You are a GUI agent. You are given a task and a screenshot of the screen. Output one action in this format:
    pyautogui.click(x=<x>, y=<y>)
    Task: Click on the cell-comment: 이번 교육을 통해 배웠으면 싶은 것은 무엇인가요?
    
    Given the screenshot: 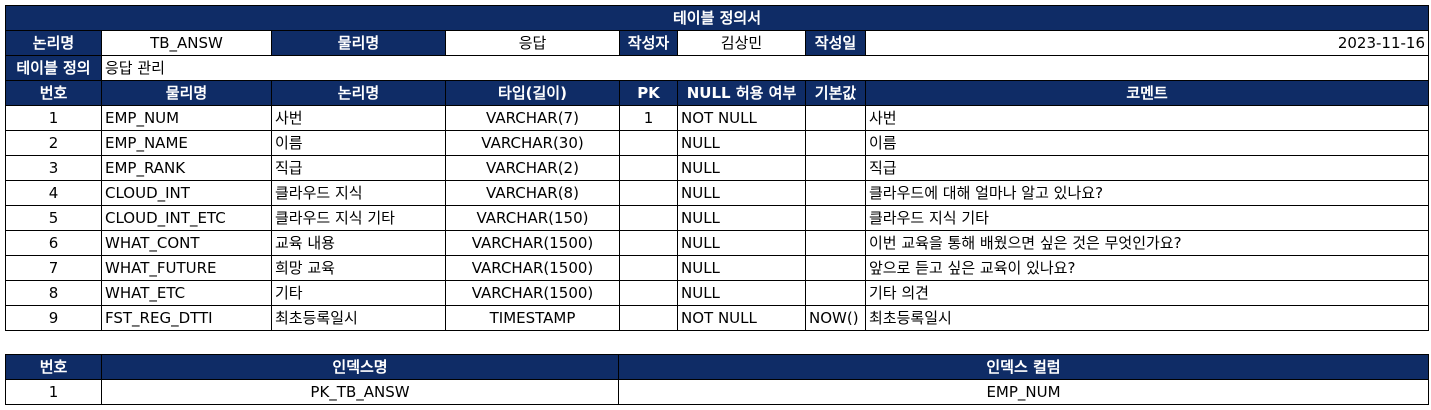 What is the action you would take?
    pyautogui.click(x=1147, y=243)
    